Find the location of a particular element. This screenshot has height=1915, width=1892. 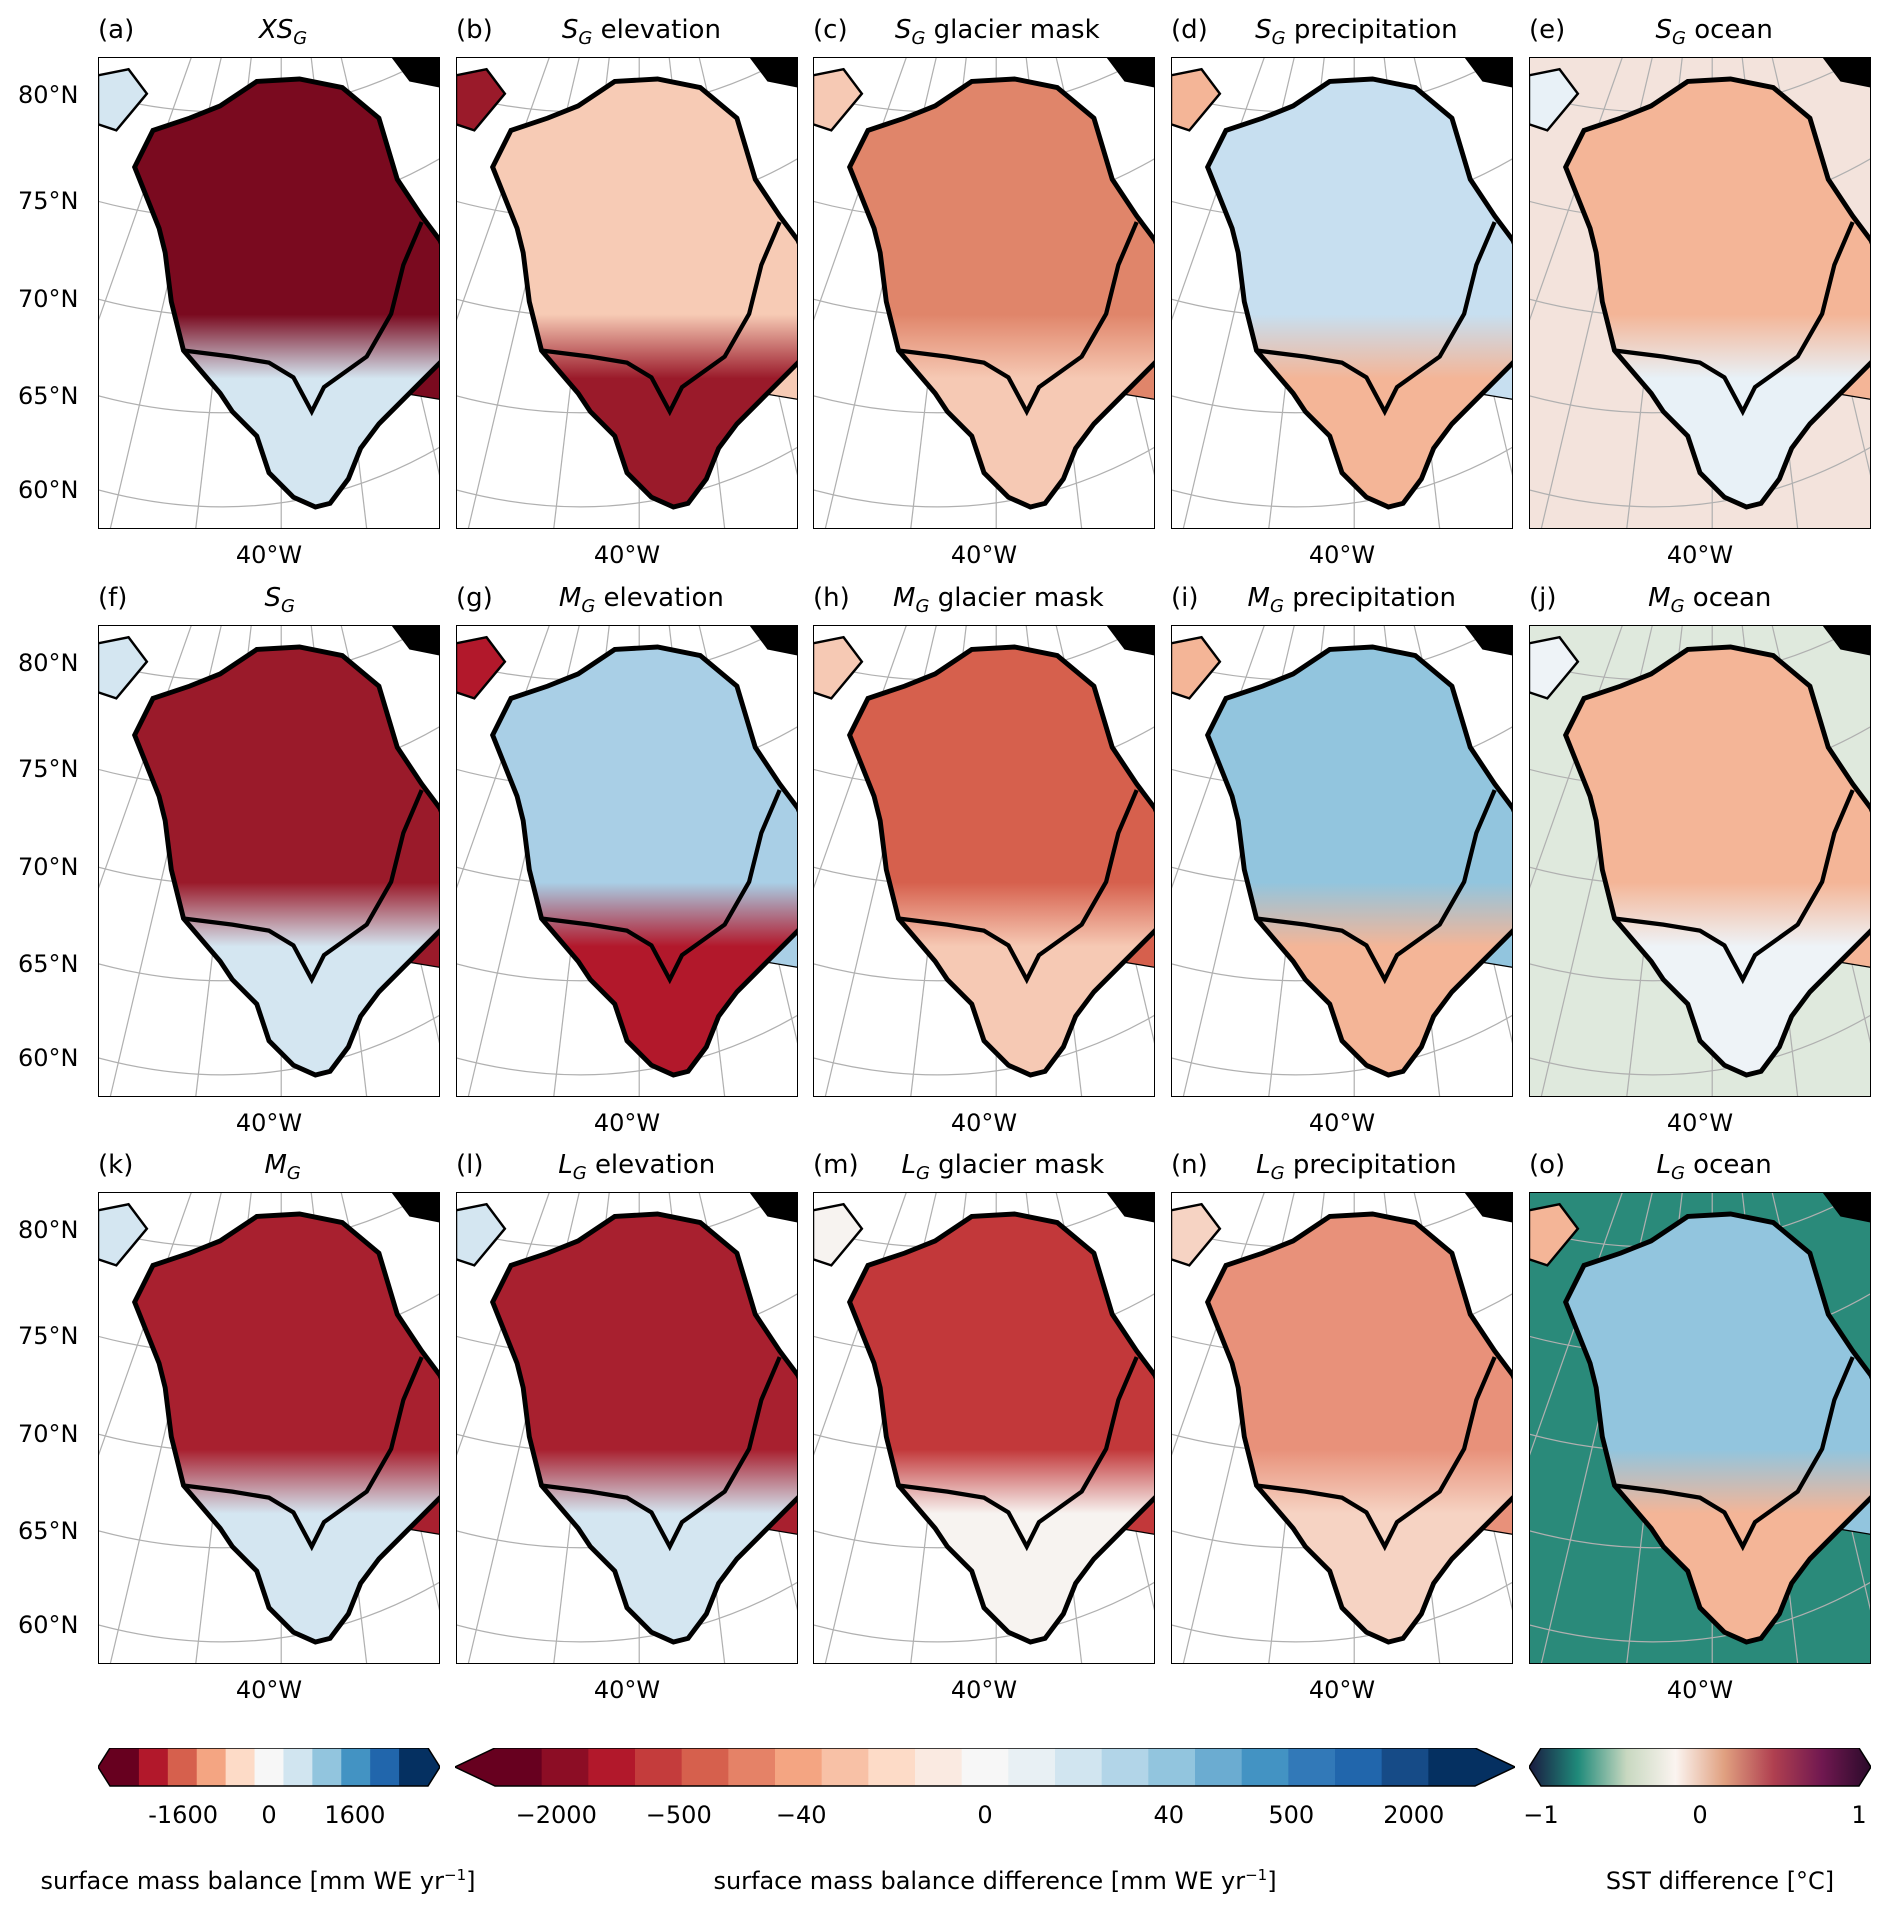

map-panel: (e) SG ocean 40°W is located at coordinates (1700, 292).